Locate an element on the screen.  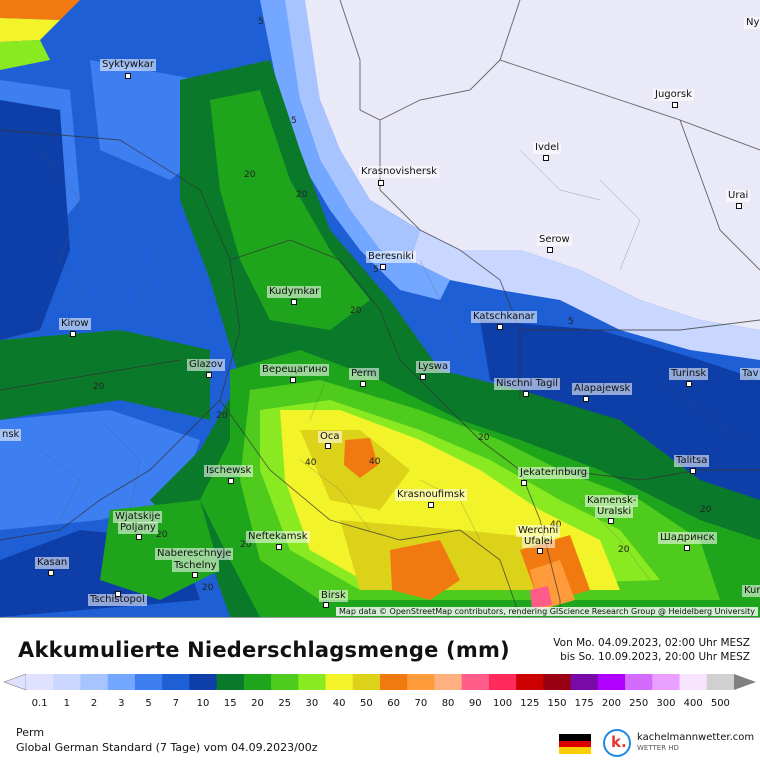
scale-label: 25 is located at coordinates (285, 703).